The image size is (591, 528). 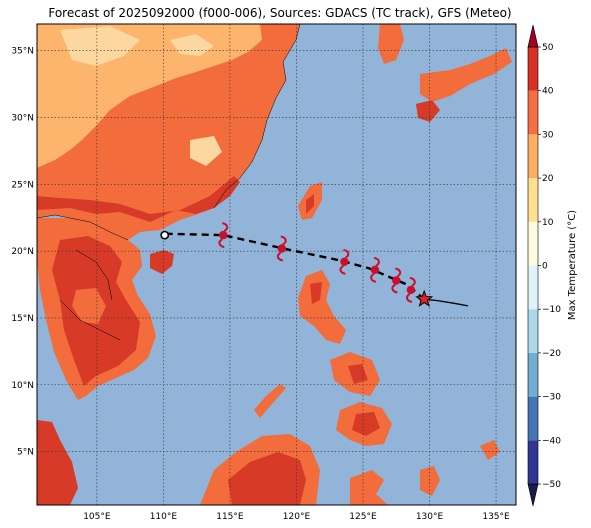 I want to click on storm-track, so click(x=314, y=264).